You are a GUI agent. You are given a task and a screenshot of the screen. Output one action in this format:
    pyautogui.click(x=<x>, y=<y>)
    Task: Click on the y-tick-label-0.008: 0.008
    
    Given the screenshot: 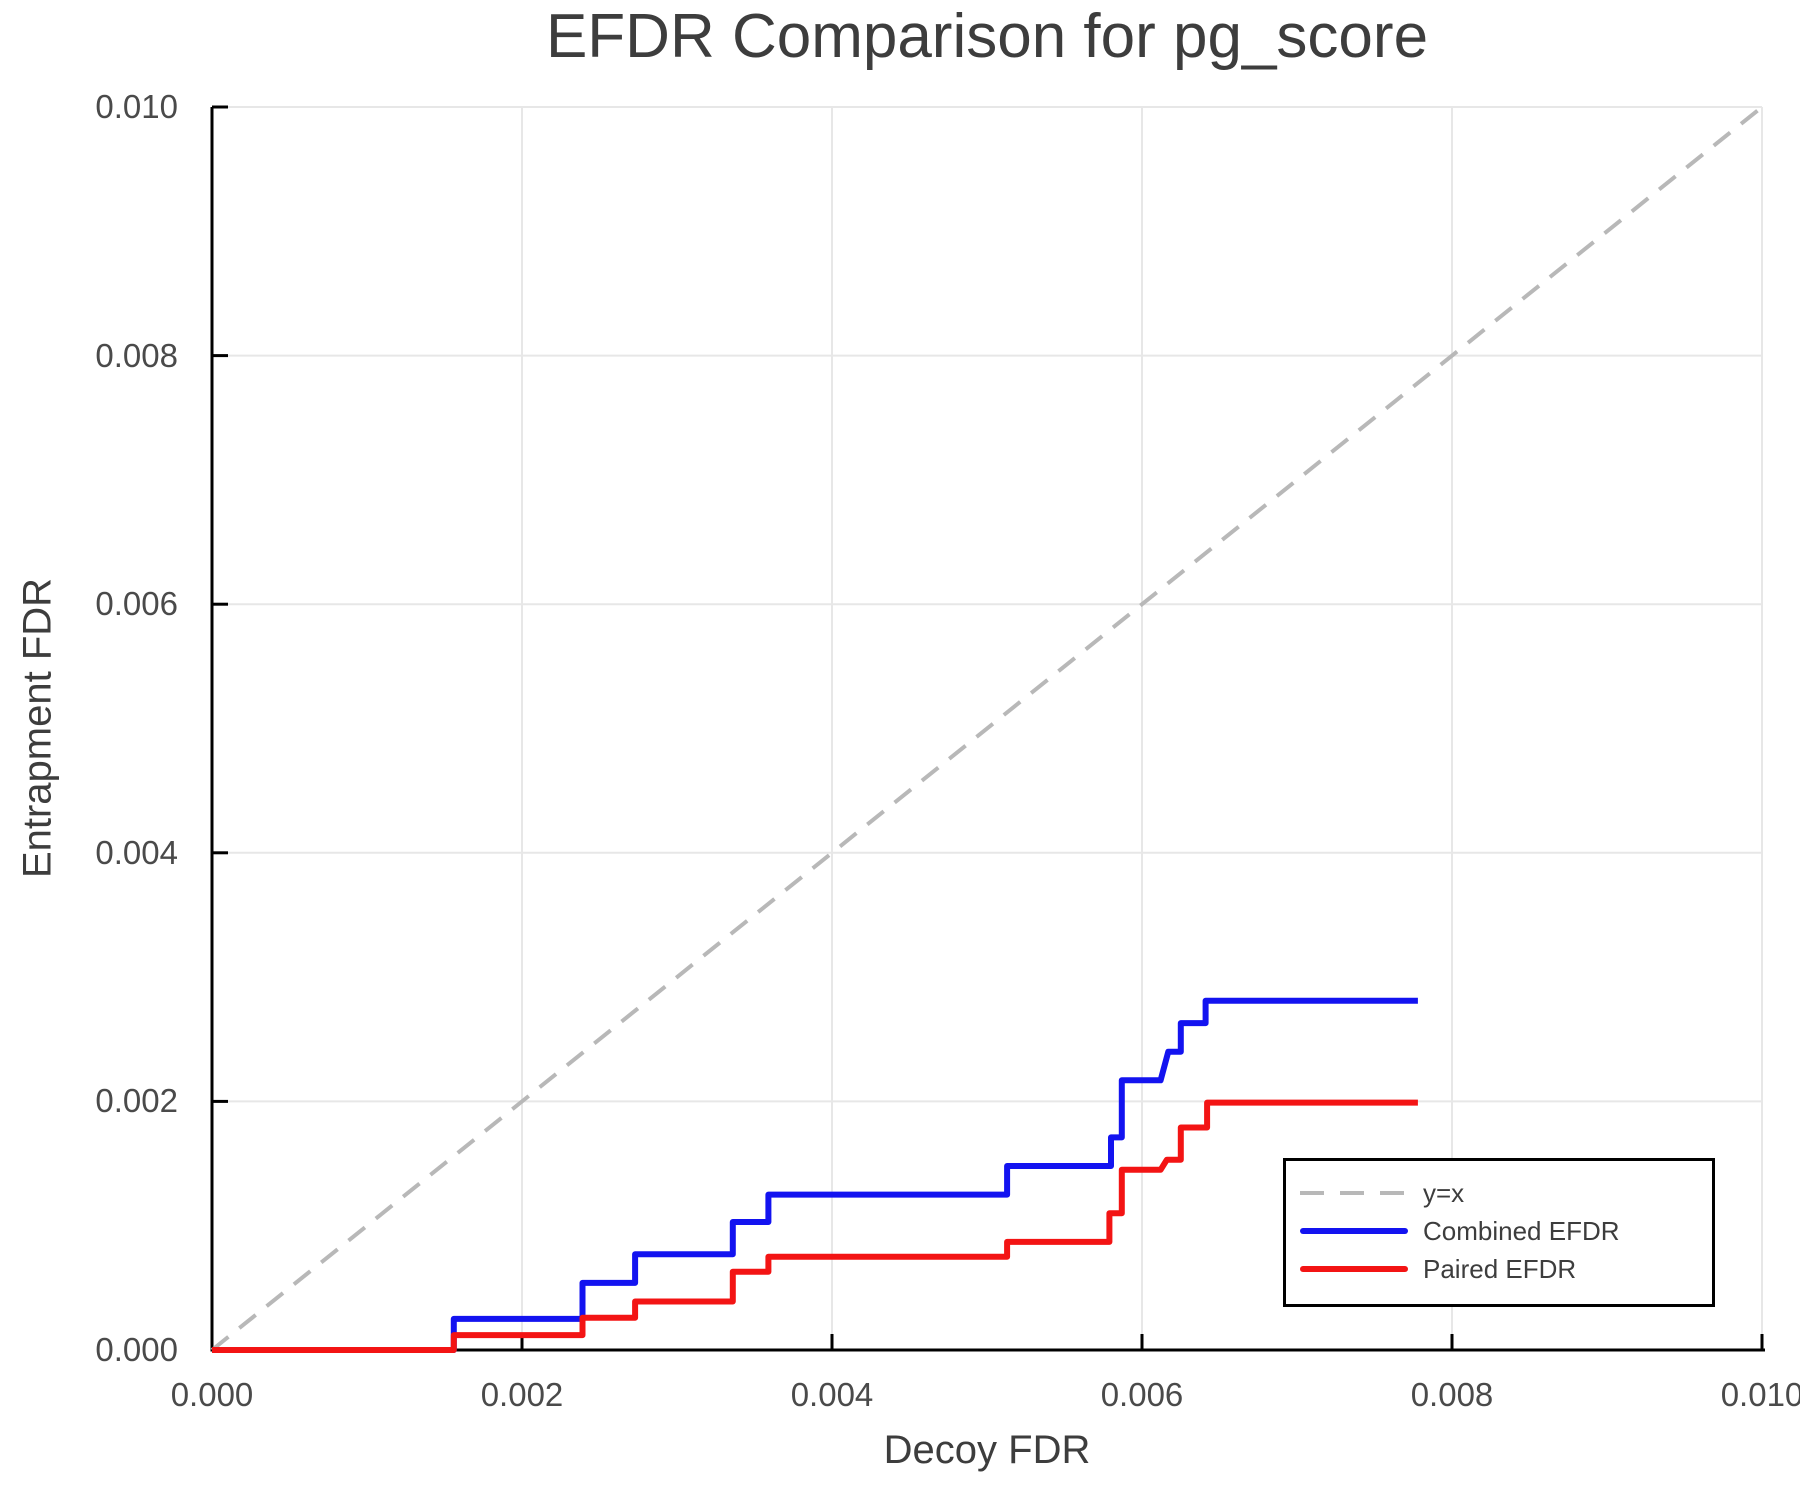 What is the action you would take?
    pyautogui.click(x=136, y=355)
    